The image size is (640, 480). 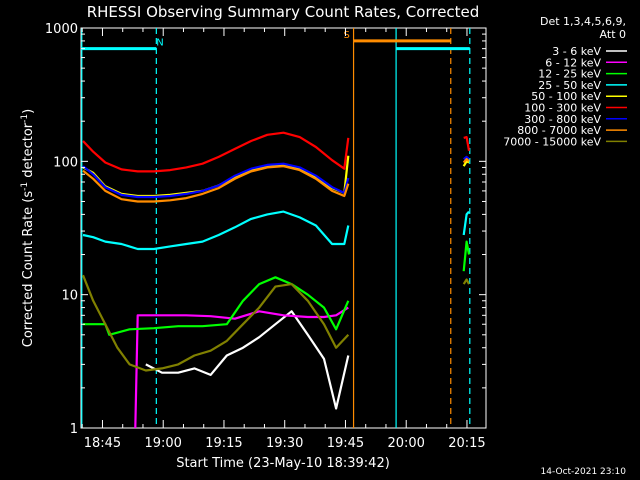 What do you see at coordinates (28, 228) in the screenshot?
I see `y-axis-label: Corrected Count Rate (s-1 detector-1)` at bounding box center [28, 228].